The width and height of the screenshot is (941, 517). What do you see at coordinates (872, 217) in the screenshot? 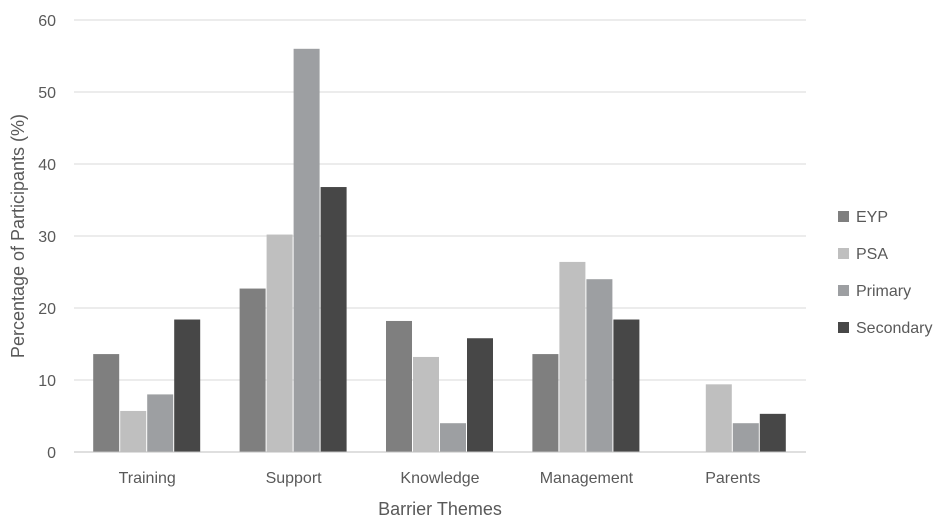
I see `legend-label: EYP` at bounding box center [872, 217].